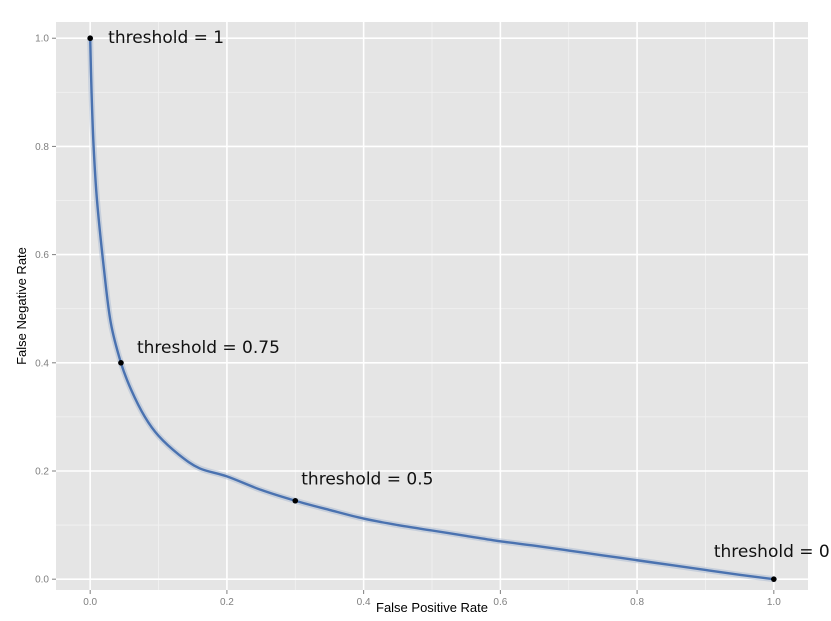  Describe the element at coordinates (208, 348) in the screenshot. I see `threshold-label: threshold = 0.75` at that location.